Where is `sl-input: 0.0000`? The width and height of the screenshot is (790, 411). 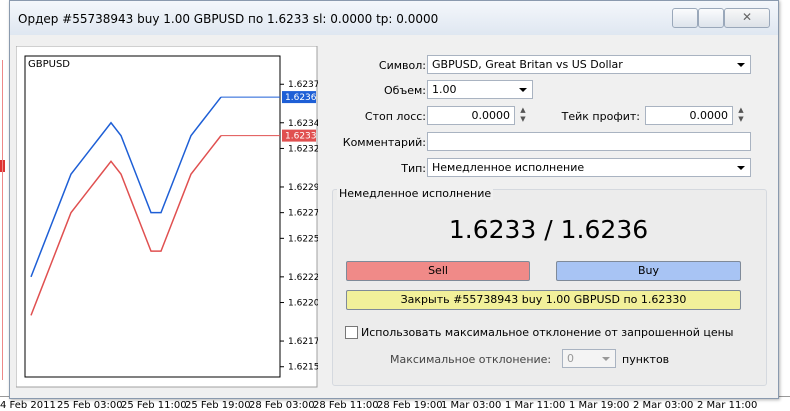
sl-input: 0.0000 is located at coordinates (471, 115).